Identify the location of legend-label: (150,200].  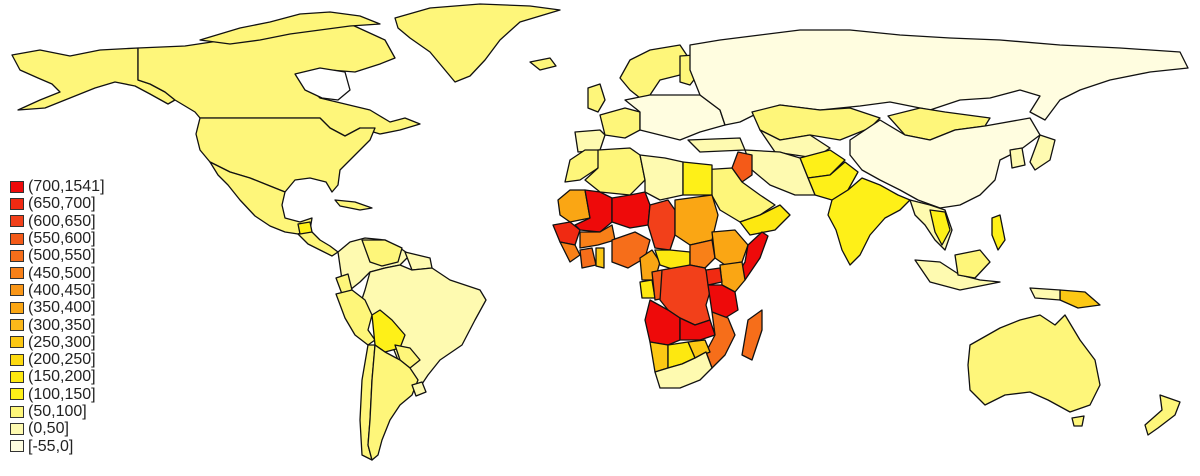
(62, 377).